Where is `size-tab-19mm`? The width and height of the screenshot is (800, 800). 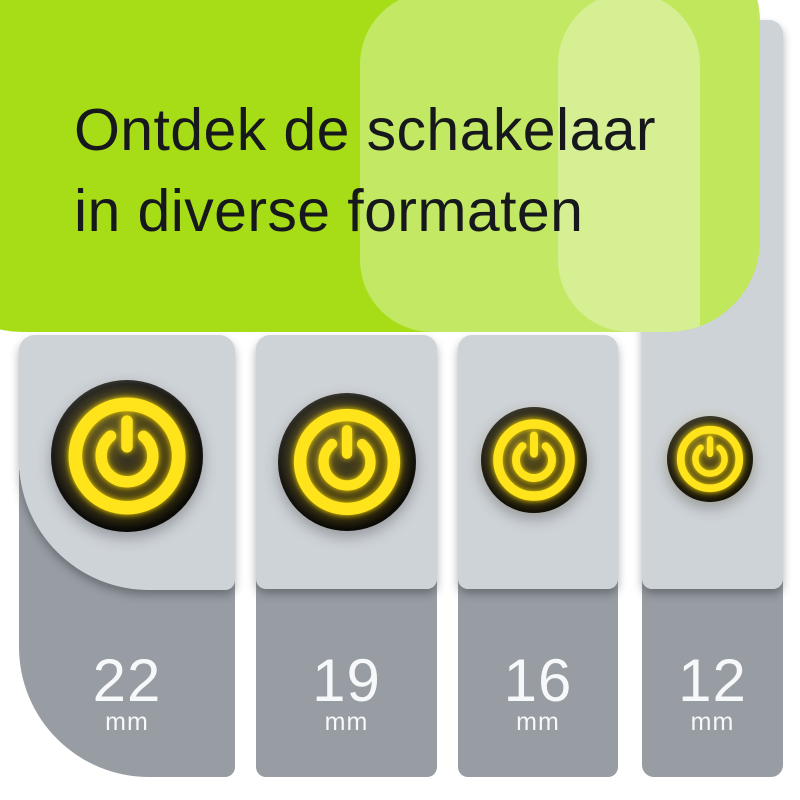 size-tab-19mm is located at coordinates (346, 668).